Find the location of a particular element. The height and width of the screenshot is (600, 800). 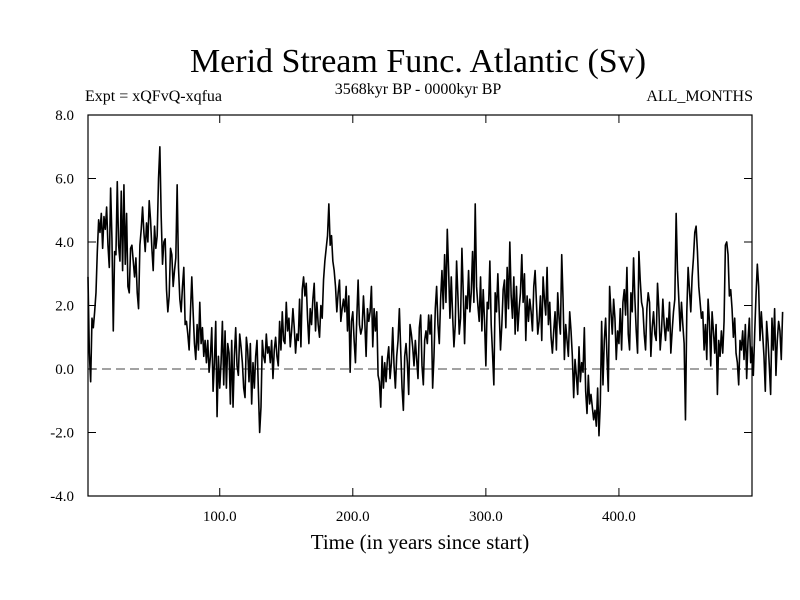

time-range-label: 3568kyr BP - 0000kyr BP is located at coordinates (418, 89).